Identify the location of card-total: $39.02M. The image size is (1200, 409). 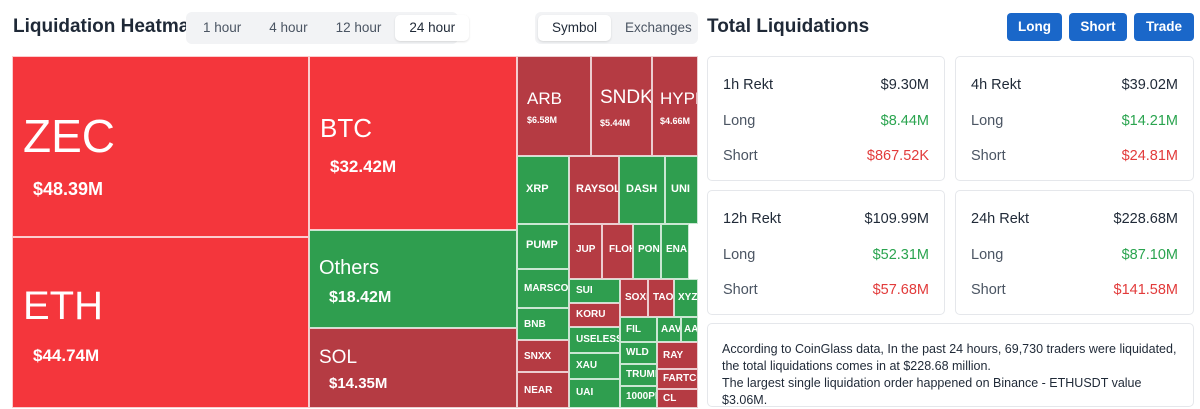
(1149, 85).